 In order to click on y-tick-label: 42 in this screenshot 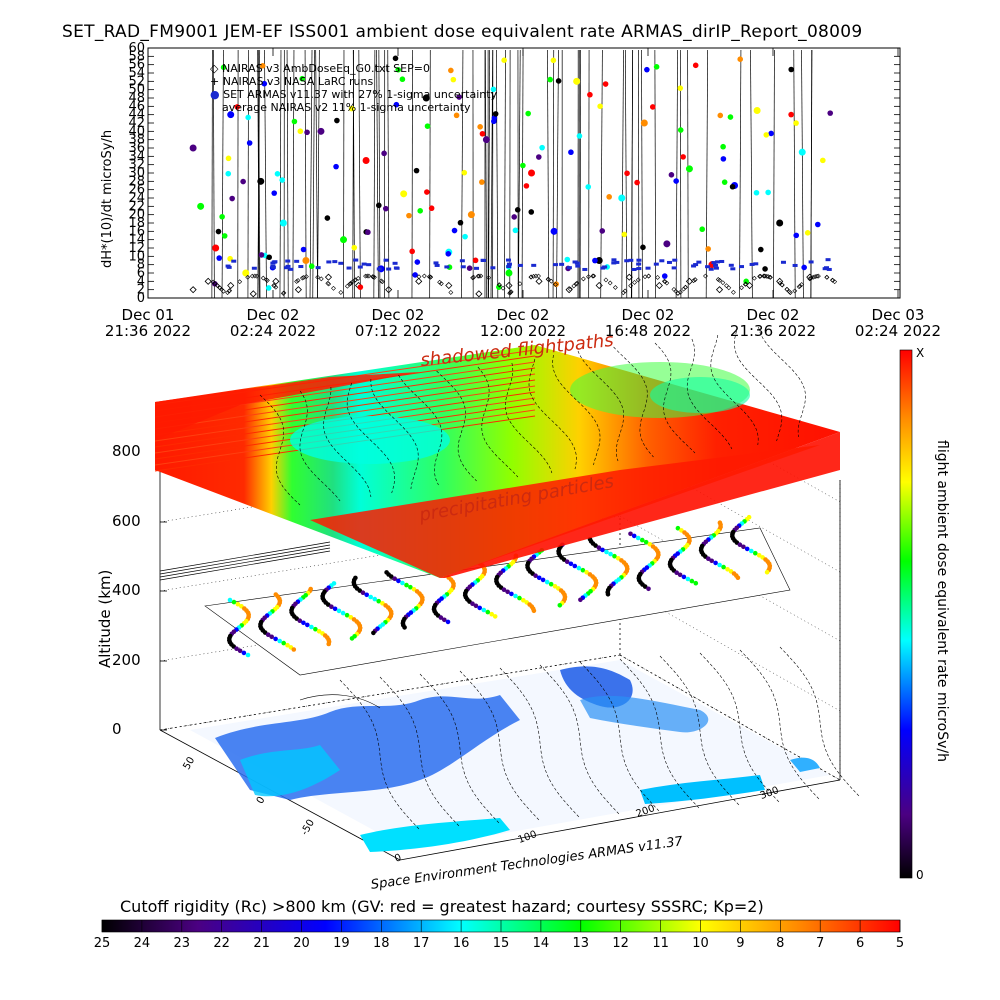, I will do `click(136, 123)`.